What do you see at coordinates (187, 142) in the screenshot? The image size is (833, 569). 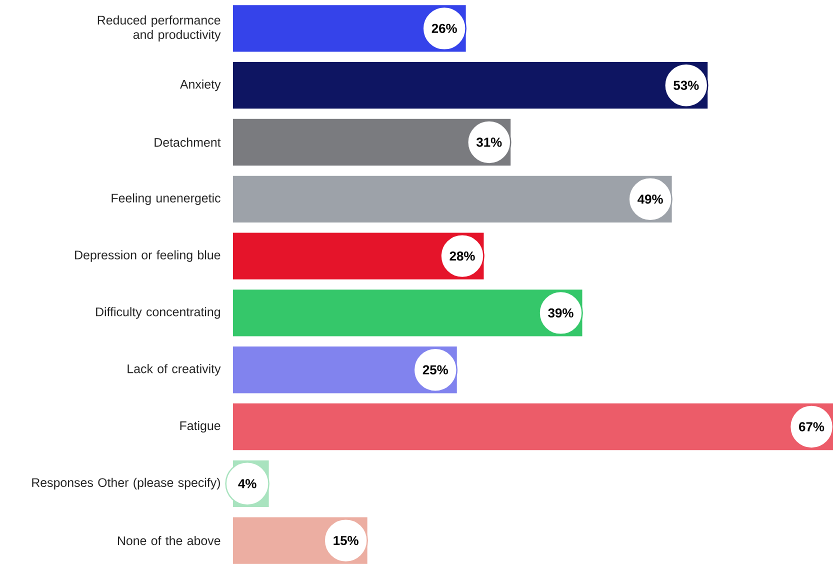 I see `y-tick-label: Detachment` at bounding box center [187, 142].